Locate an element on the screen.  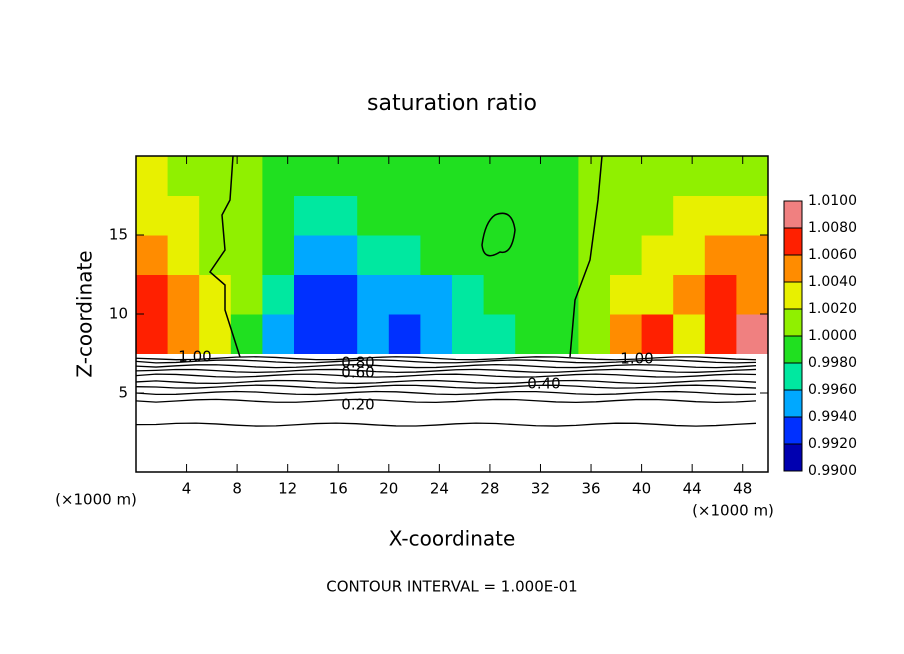
footer-note: CONTOUR INTERVAL = 1.000E-01 is located at coordinates (451, 587).